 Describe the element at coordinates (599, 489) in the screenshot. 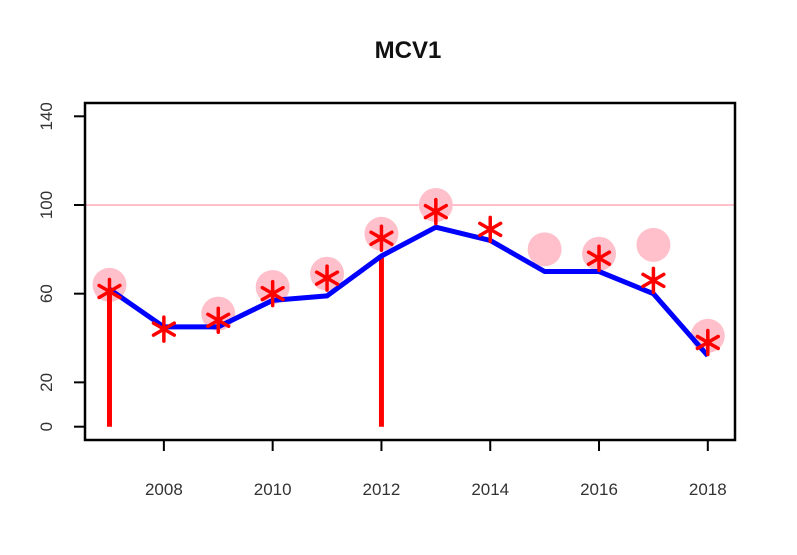

I see `x-tick-label: 2016` at that location.